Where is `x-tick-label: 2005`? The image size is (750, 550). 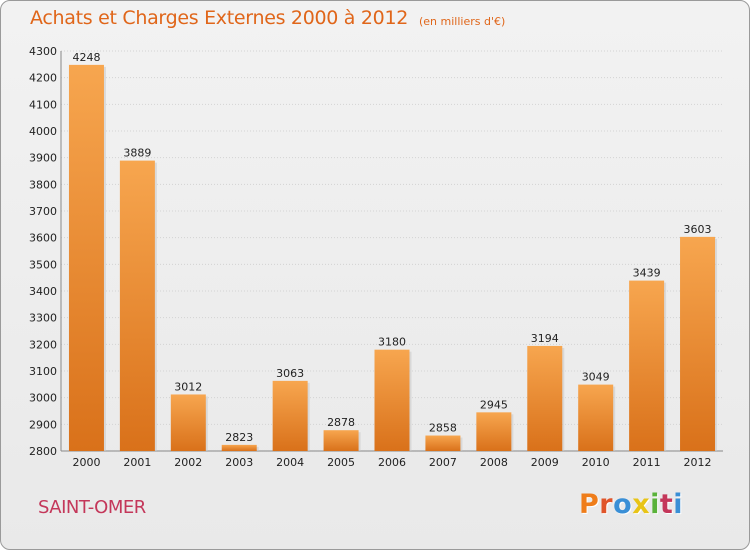 x-tick-label: 2005 is located at coordinates (341, 462).